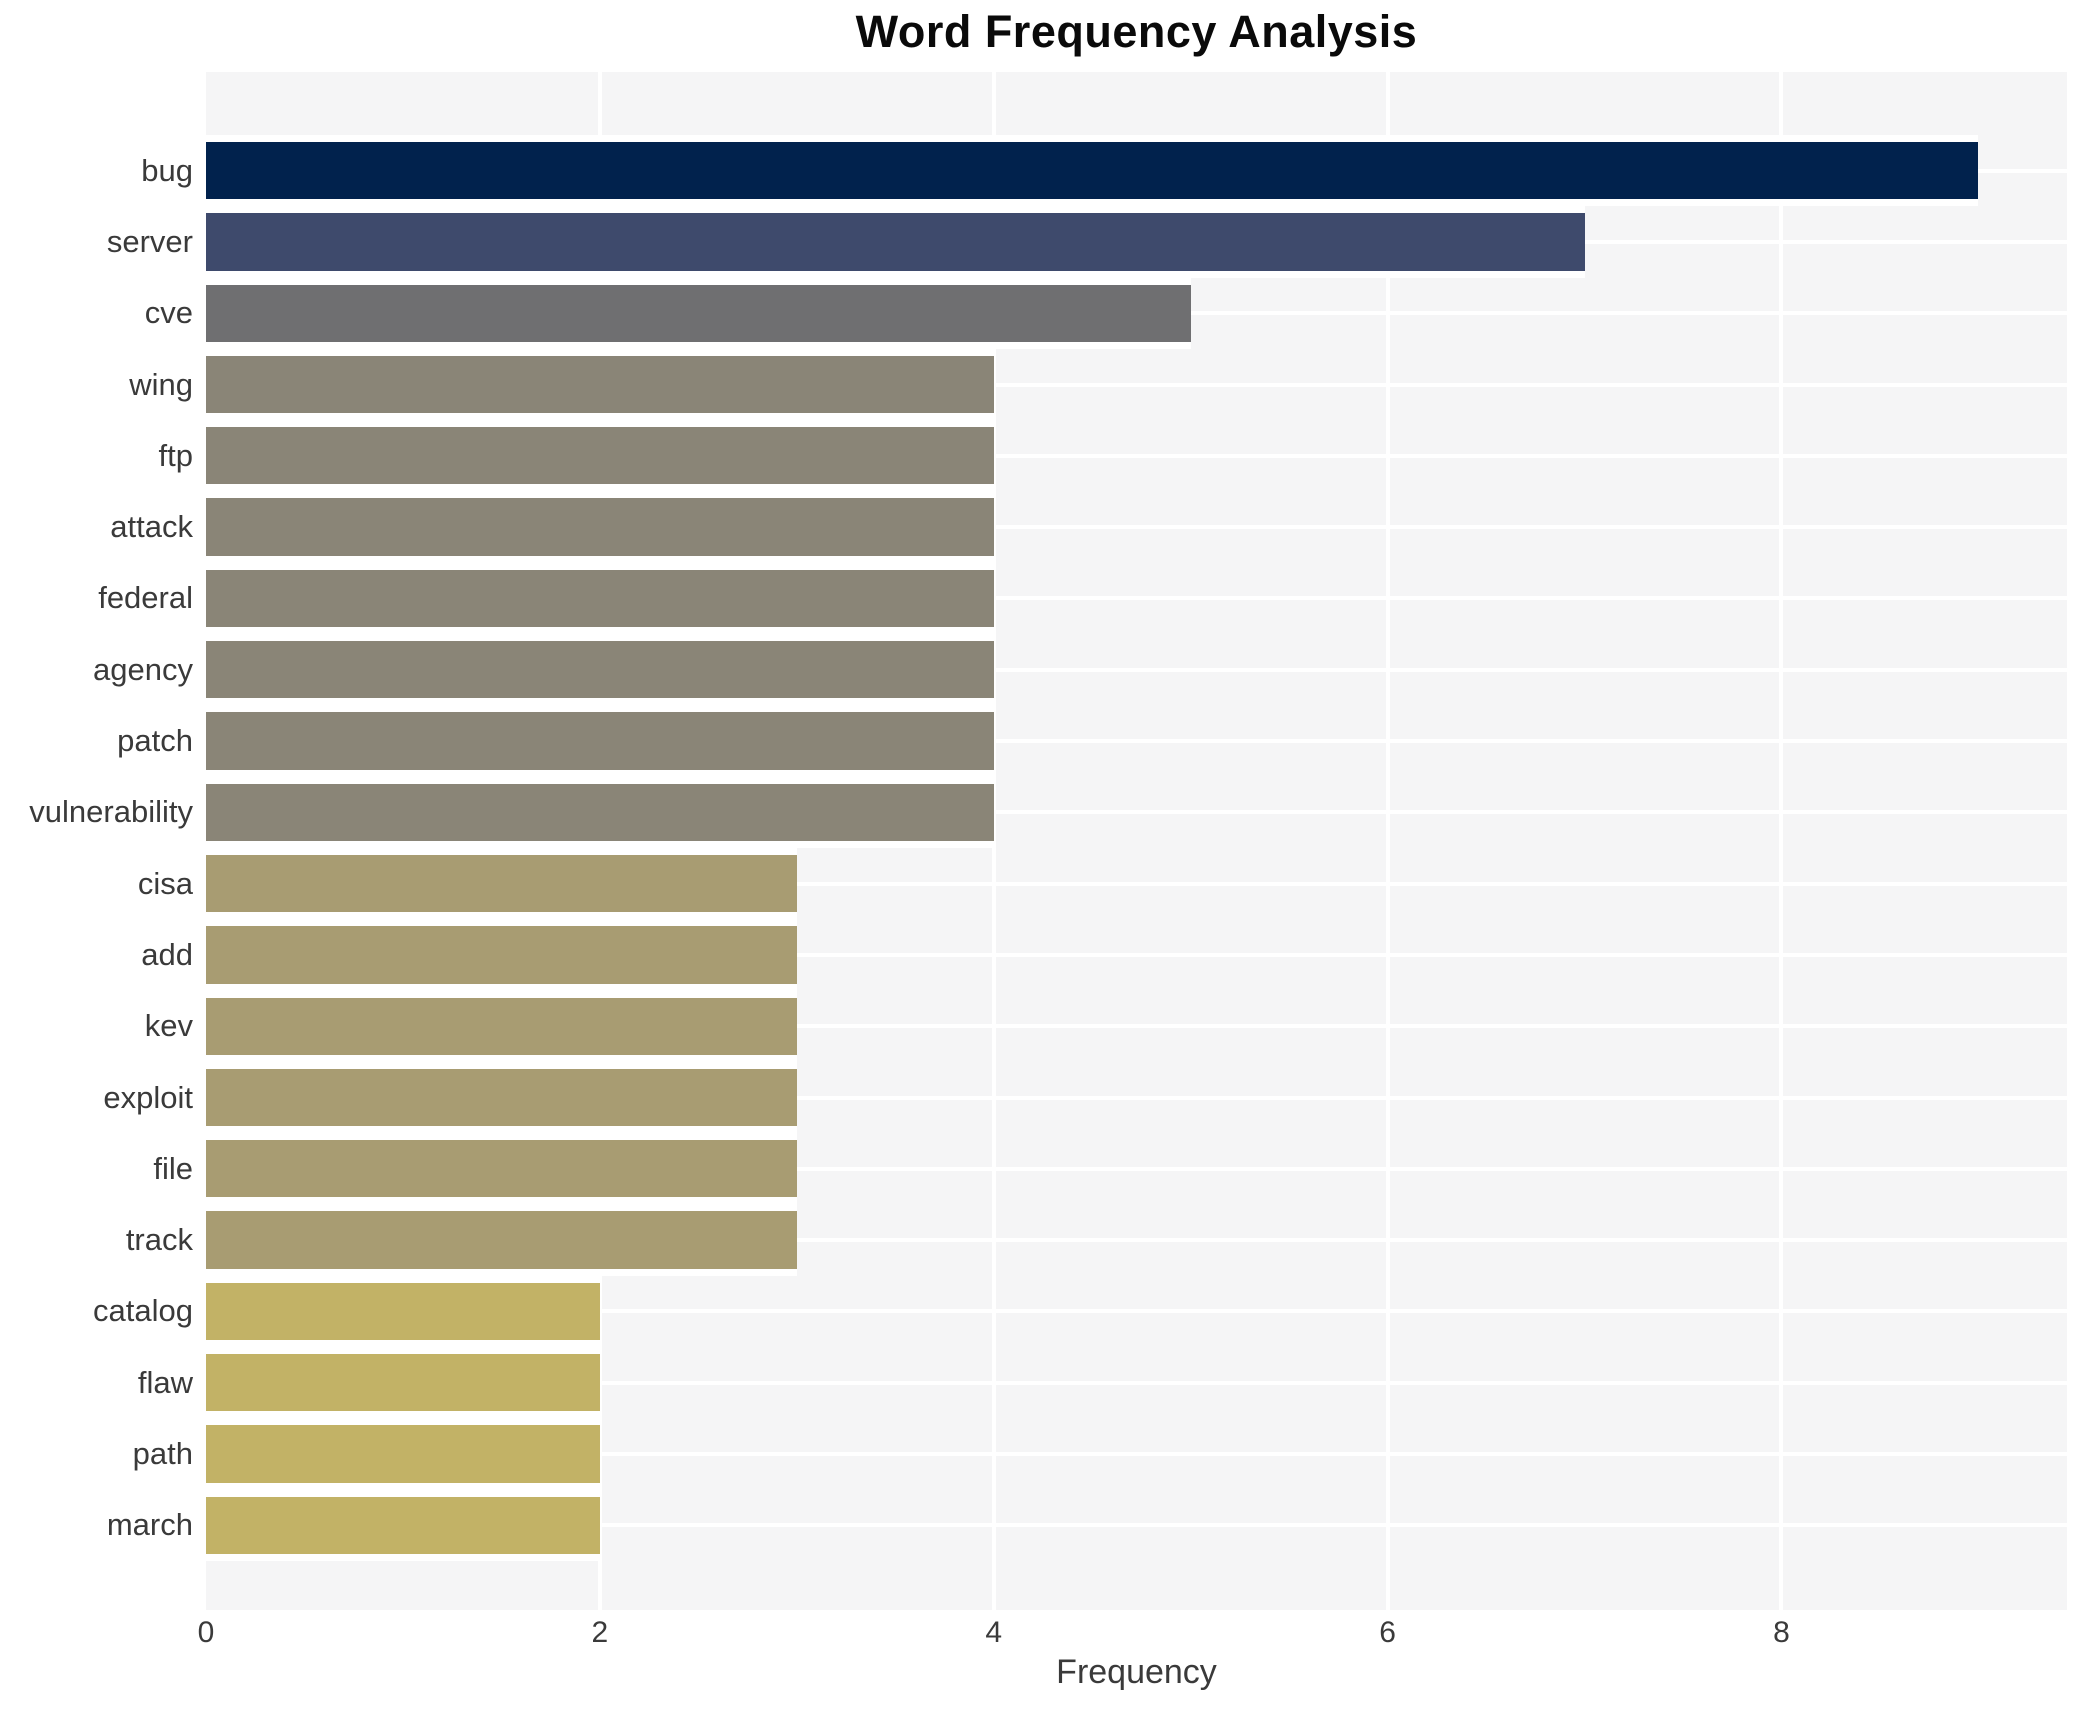 This screenshot has width=2085, height=1710. I want to click on category-label: track, so click(159, 1240).